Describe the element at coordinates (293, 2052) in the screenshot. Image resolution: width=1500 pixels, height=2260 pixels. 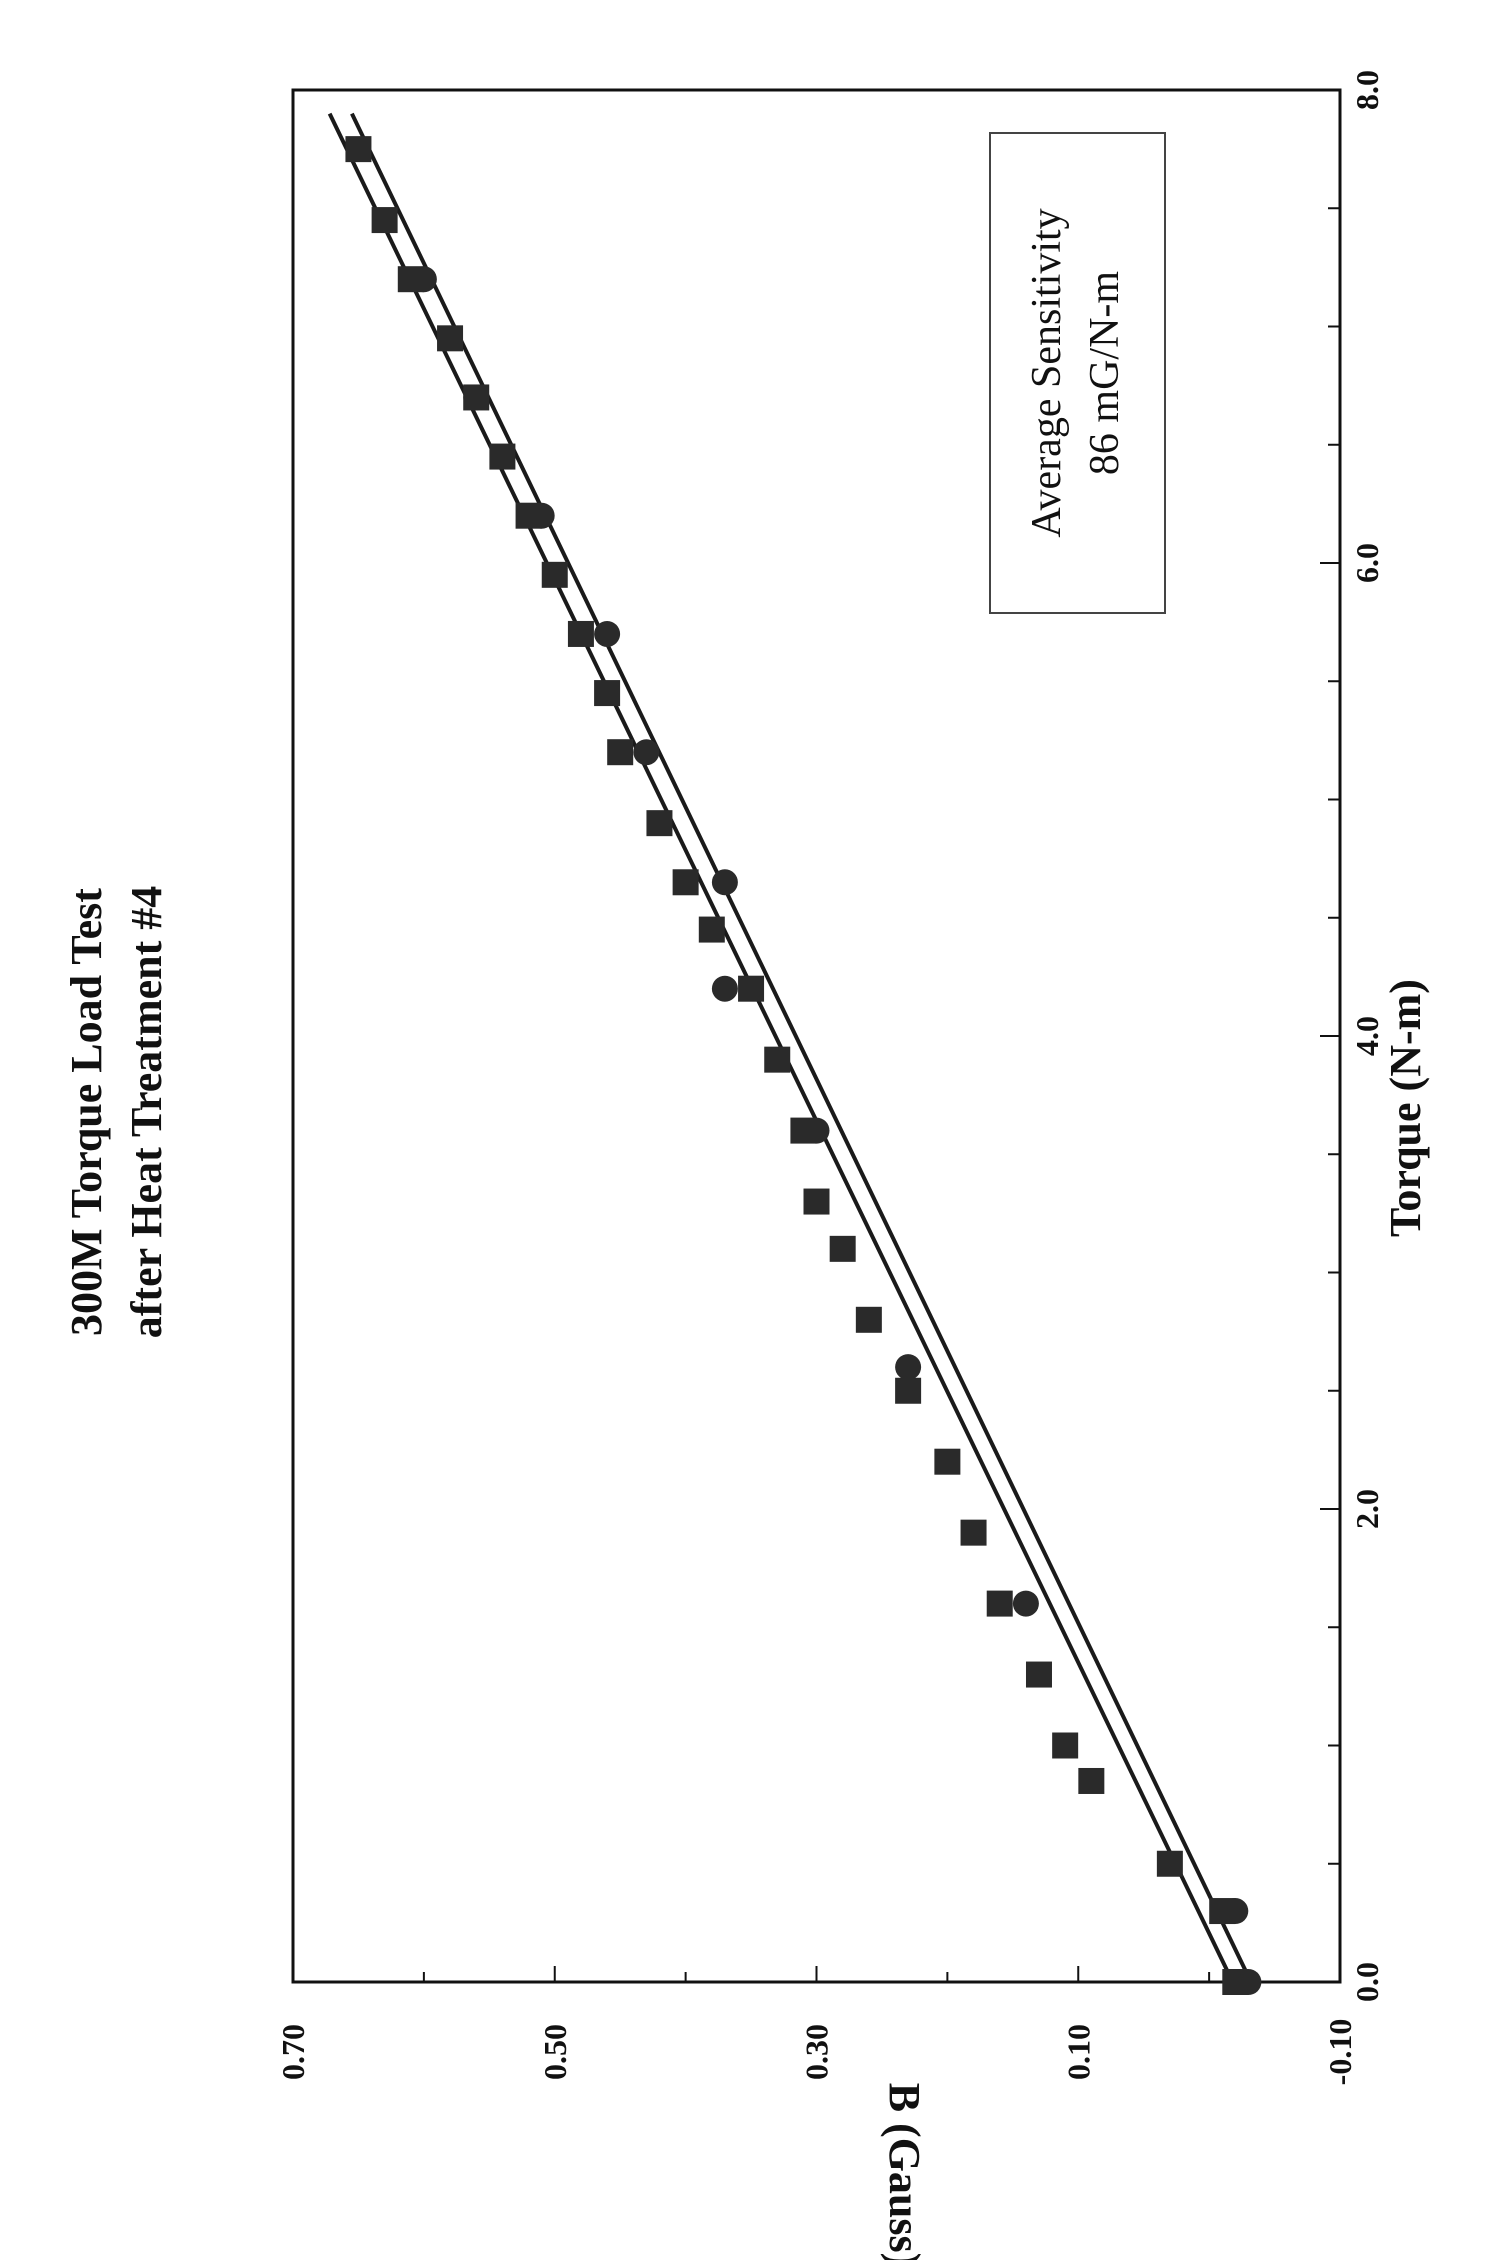
I see `y-tick-label: 0.70` at that location.